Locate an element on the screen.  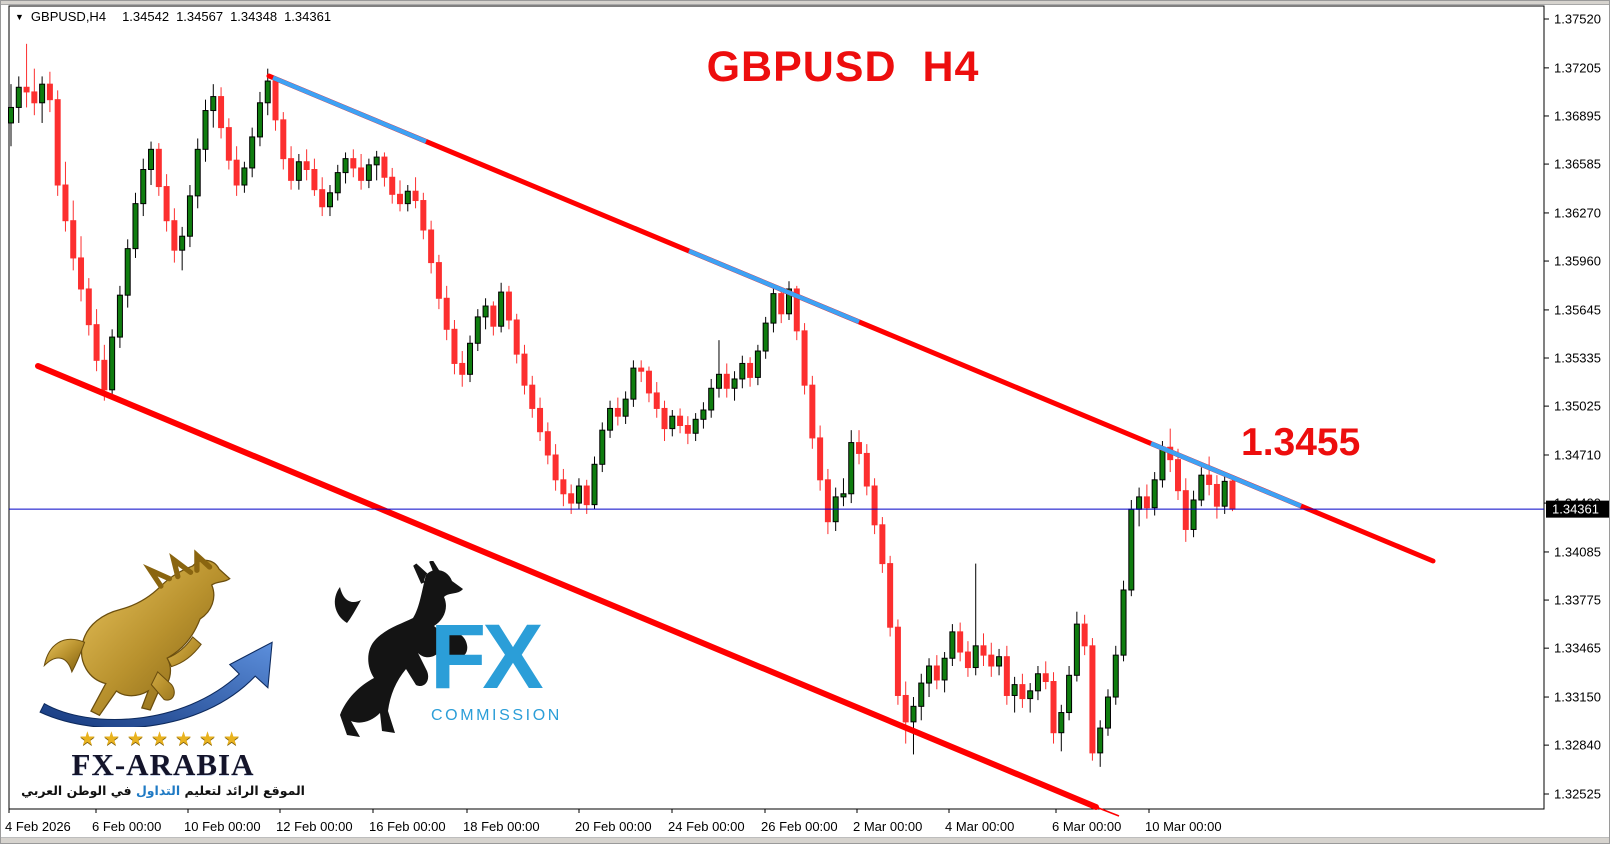
time-axis-label: 4 Feb 2026 is located at coordinates (38, 826).